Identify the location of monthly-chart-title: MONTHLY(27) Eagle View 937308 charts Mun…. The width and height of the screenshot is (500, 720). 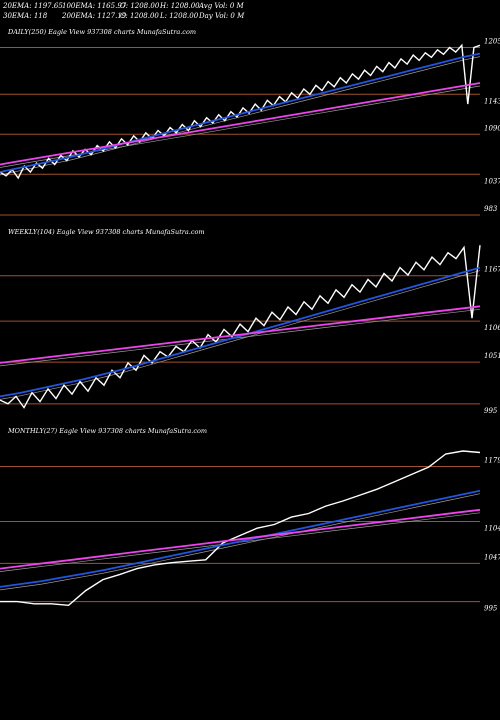
(108, 431).